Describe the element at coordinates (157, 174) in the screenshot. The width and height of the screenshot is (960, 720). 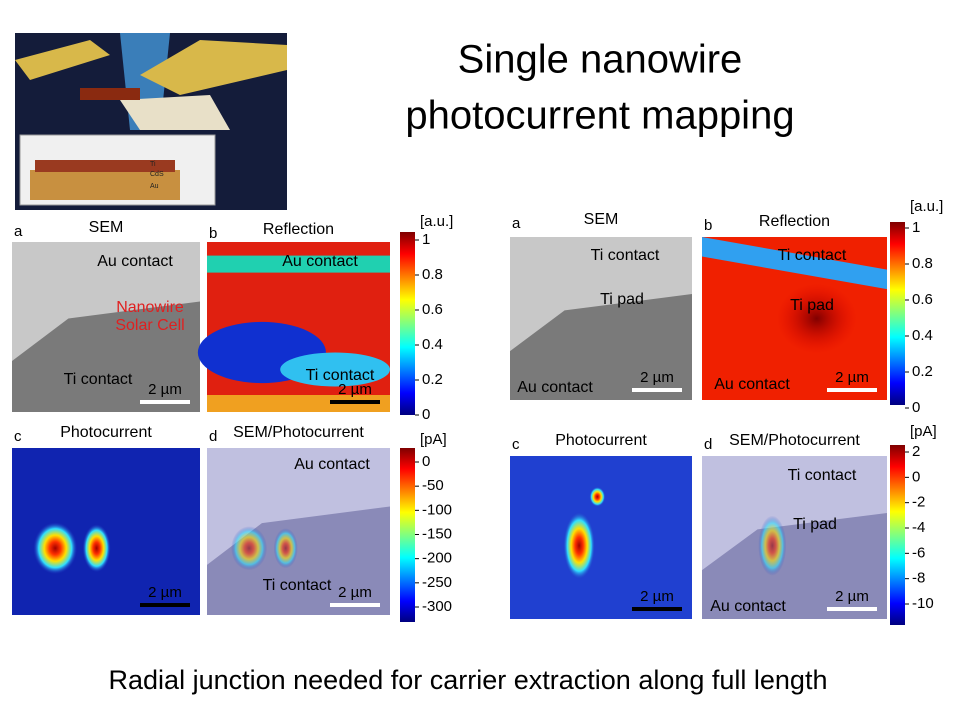
I see `inset-label: CdS` at that location.